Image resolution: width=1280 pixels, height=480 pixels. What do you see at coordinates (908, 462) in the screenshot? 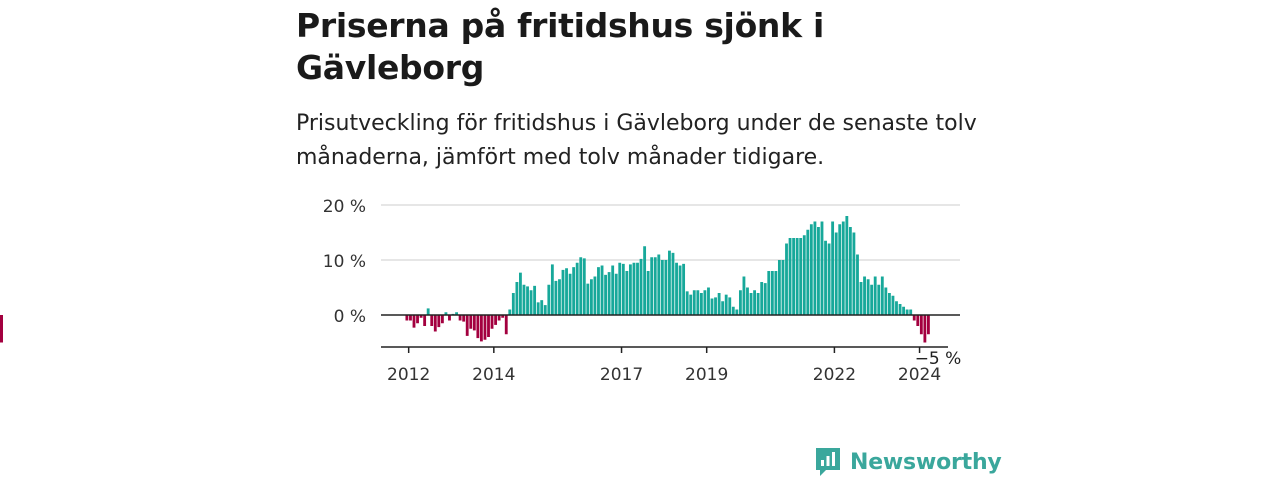
I see `brand-logo: Newsworthy` at bounding box center [908, 462].